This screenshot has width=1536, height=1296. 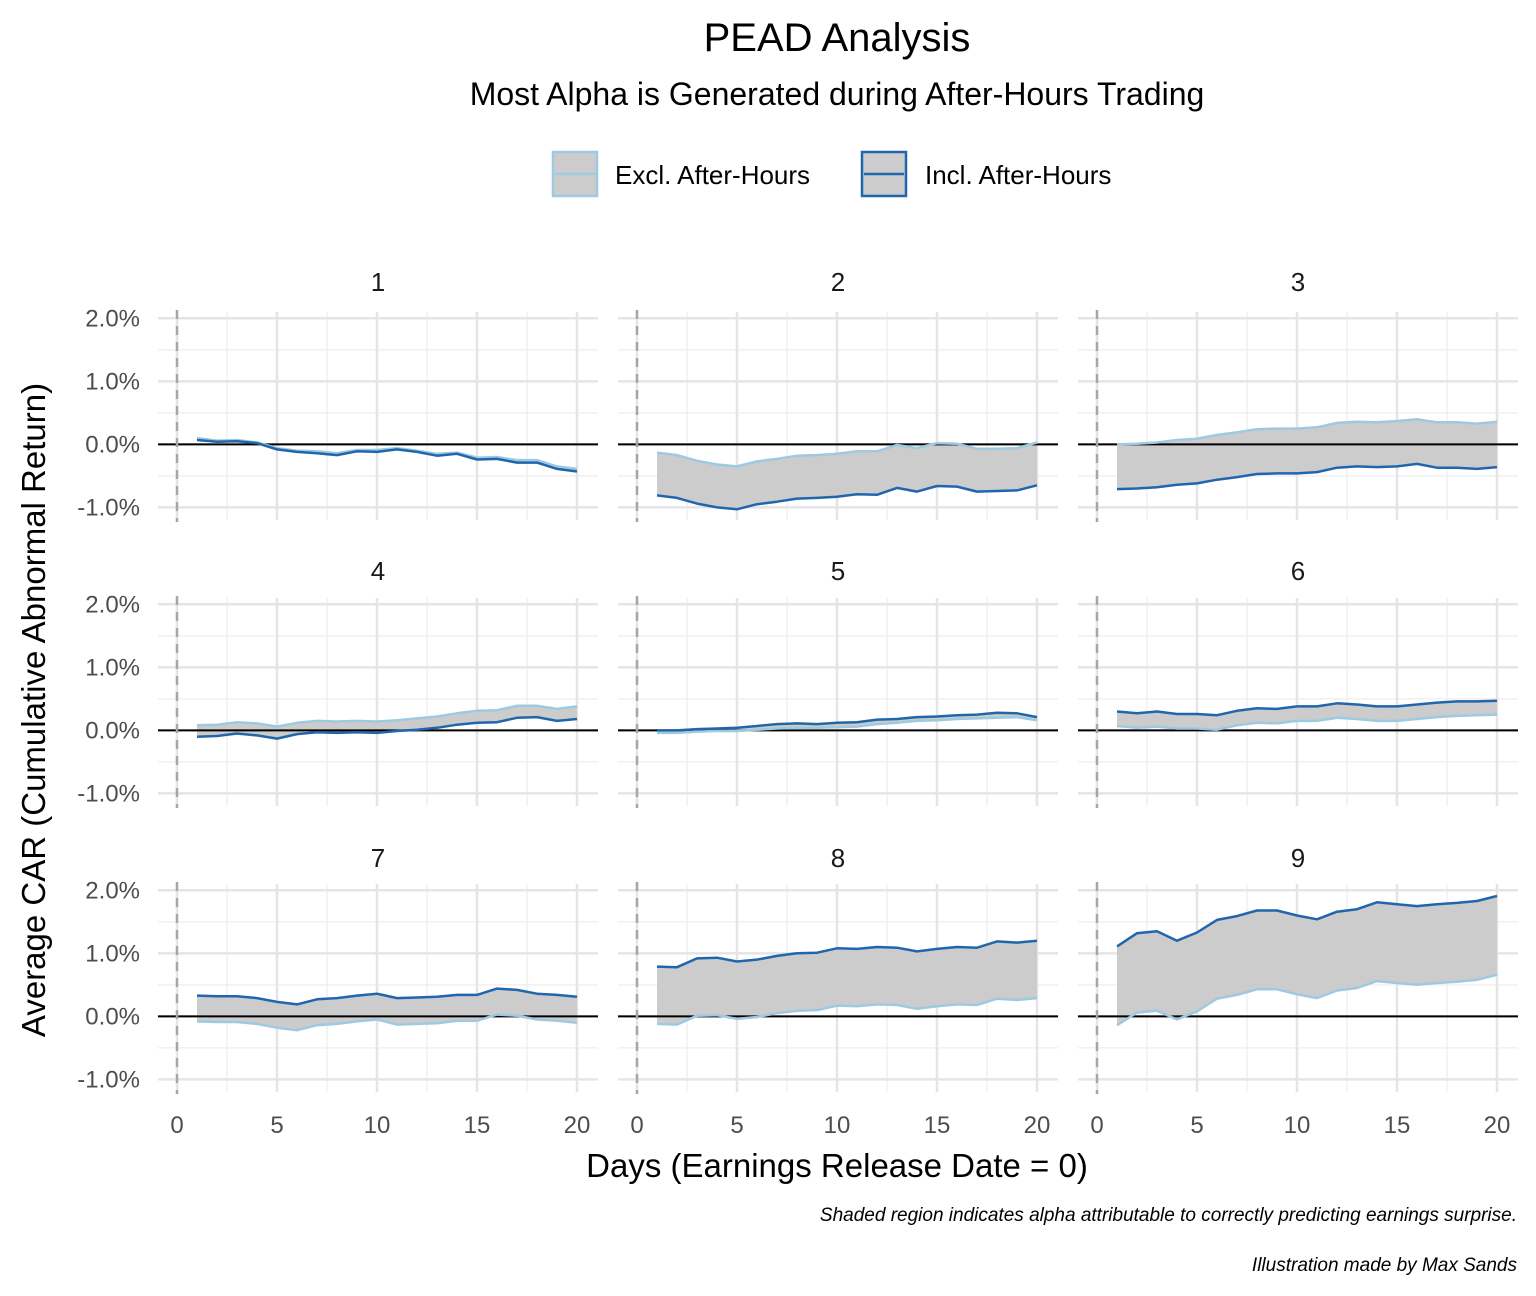 What do you see at coordinates (837, 38) in the screenshot?
I see `chart-title: PEAD Analysis` at bounding box center [837, 38].